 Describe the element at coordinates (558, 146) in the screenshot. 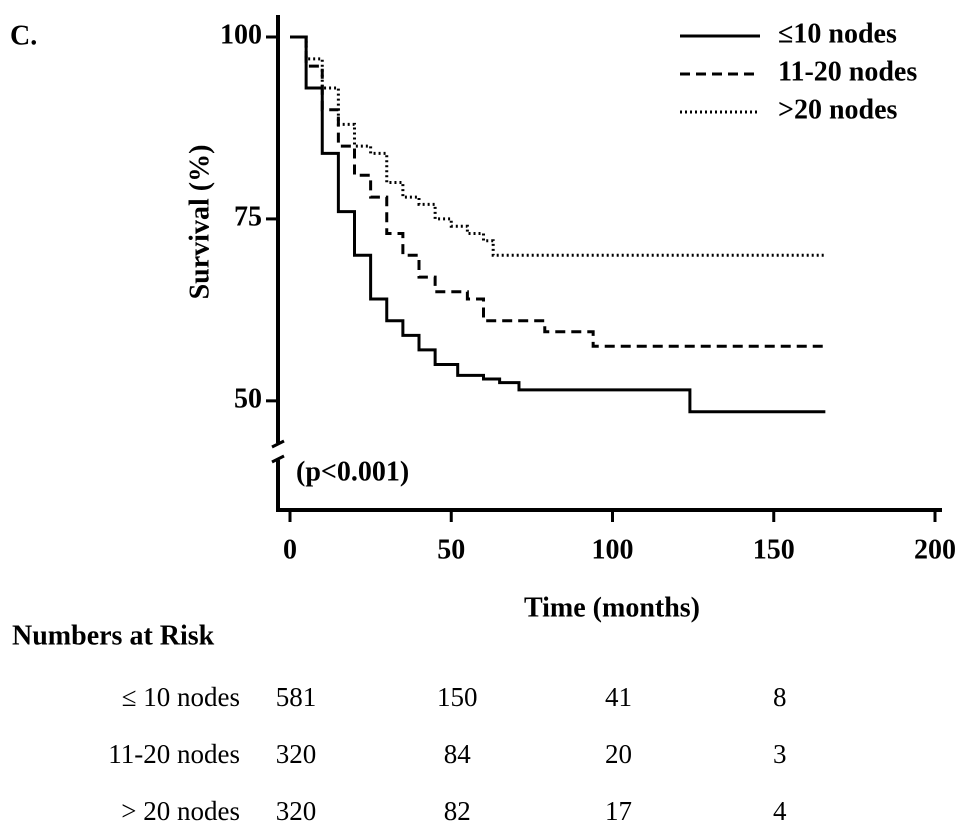

I see `survival-curve` at that location.